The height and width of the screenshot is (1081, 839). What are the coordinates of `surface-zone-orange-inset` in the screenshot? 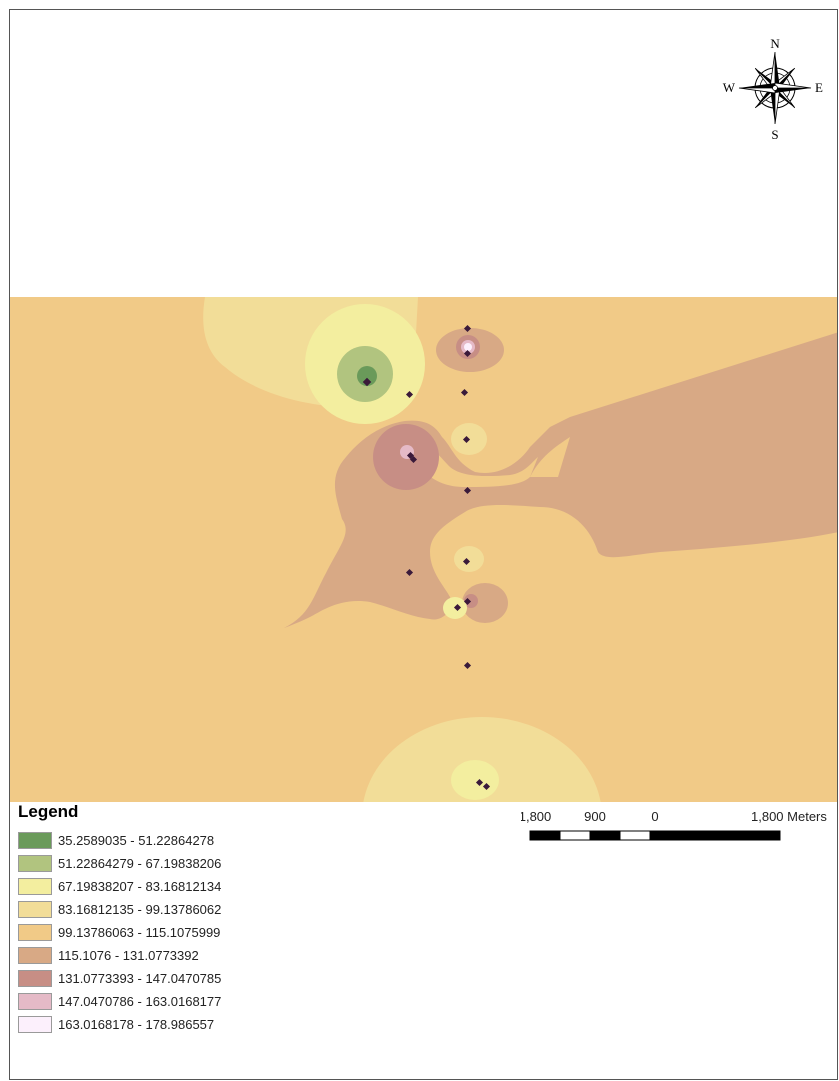 It's located at (476, 466).